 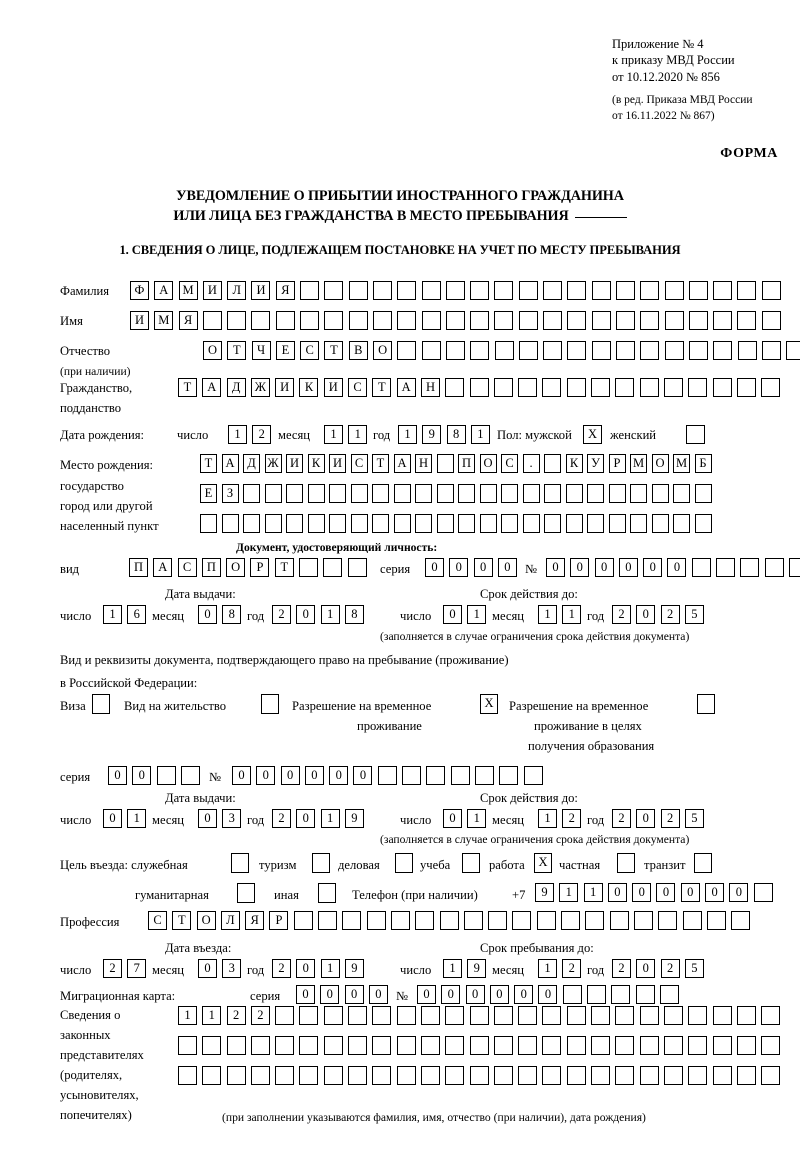 I want to click on form-cell: И, so click(x=285, y=387).